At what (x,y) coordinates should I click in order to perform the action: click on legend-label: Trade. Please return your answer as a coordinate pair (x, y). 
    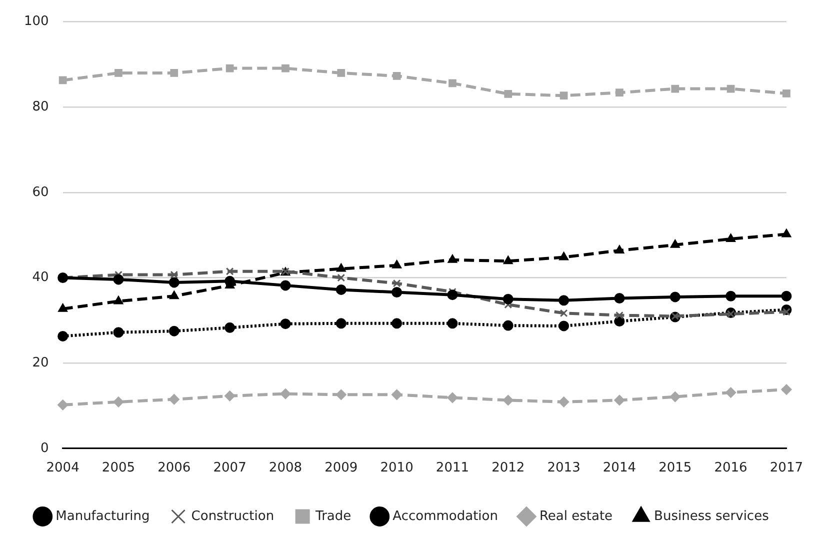
    Looking at the image, I should click on (333, 516).